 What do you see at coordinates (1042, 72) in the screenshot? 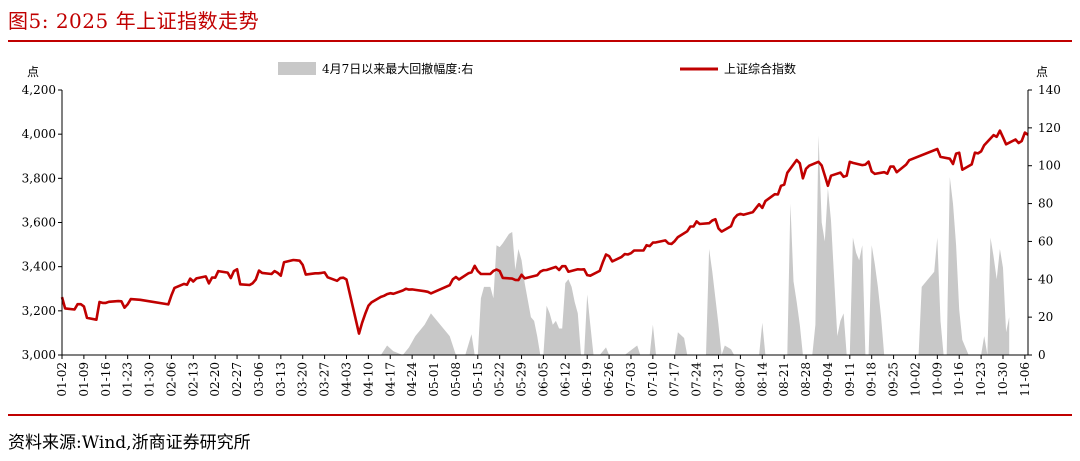
I see `right-axis-unit: 点` at bounding box center [1042, 72].